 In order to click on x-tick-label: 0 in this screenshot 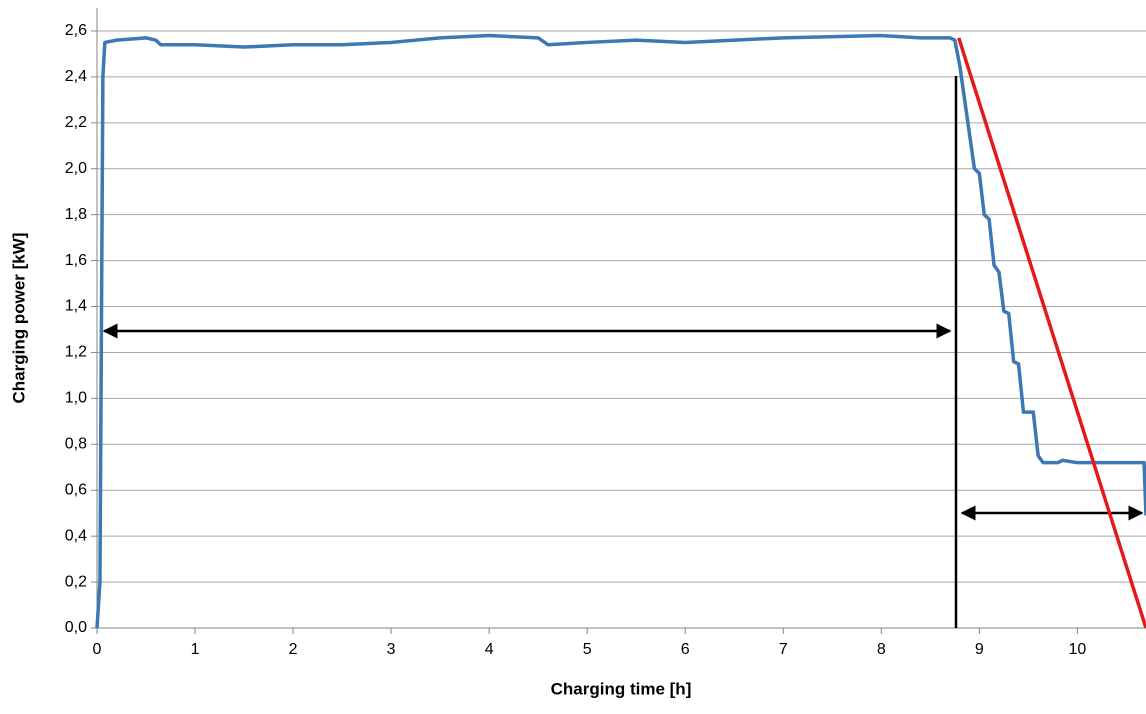, I will do `click(97, 649)`.